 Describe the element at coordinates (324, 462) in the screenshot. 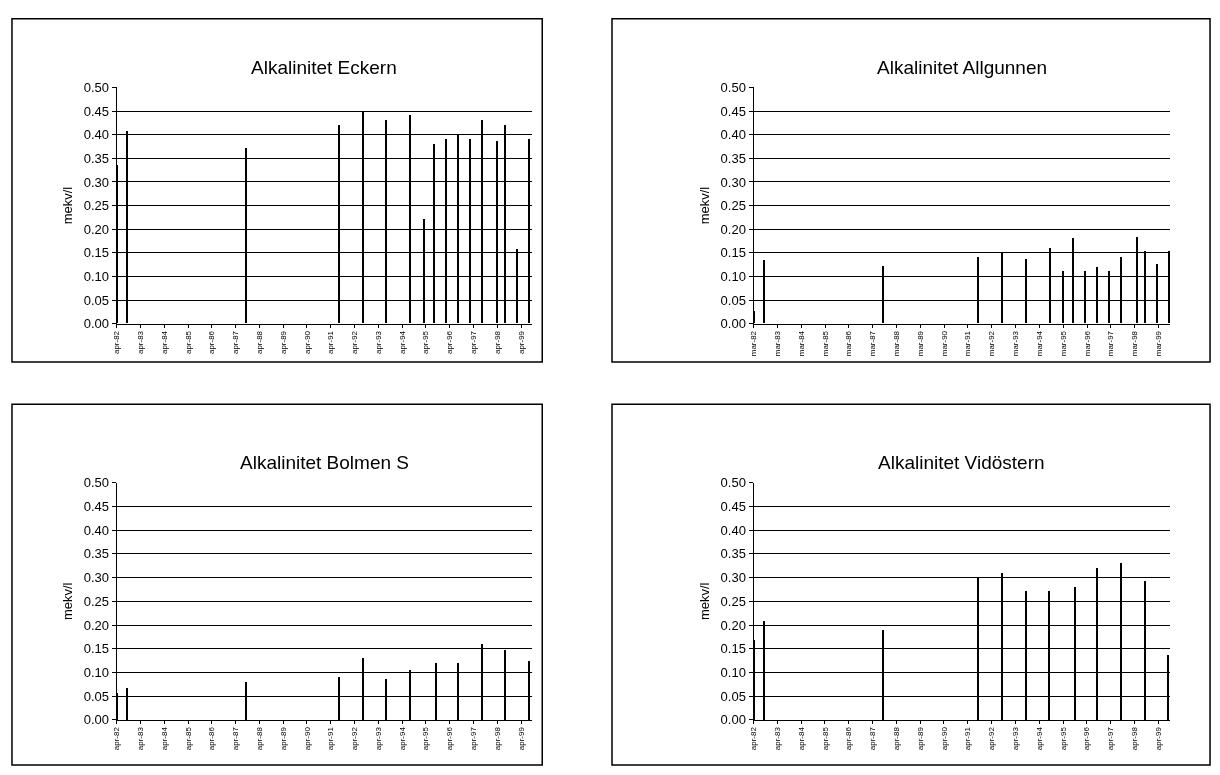

I see `chart-title: Alkalinitet Bolmen S` at that location.